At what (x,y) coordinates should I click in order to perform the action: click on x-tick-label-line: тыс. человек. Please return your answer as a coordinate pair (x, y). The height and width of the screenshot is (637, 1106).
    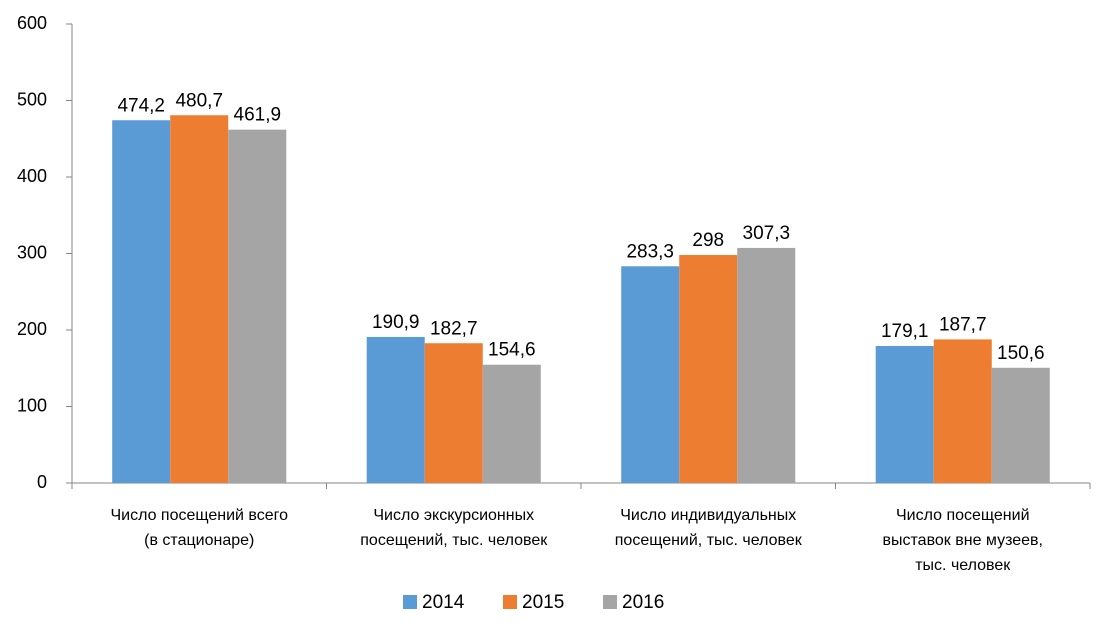
    Looking at the image, I should click on (963, 565).